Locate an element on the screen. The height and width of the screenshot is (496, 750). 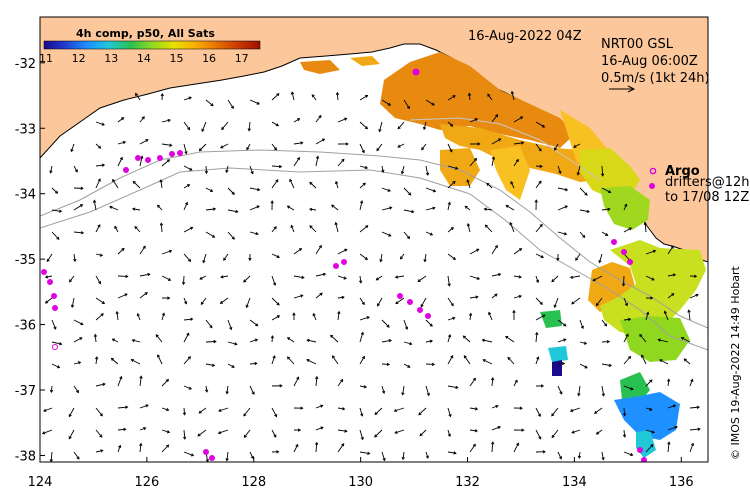
credit-text: © IMOS 19-Aug-2022 14:49 Hobart is located at coordinates (735, 363).